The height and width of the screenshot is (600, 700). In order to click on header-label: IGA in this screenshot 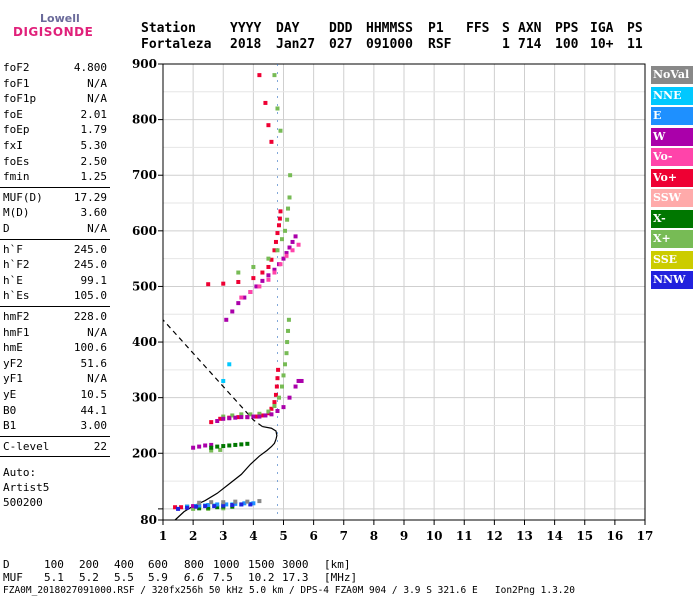, I will do `click(602, 28)`.